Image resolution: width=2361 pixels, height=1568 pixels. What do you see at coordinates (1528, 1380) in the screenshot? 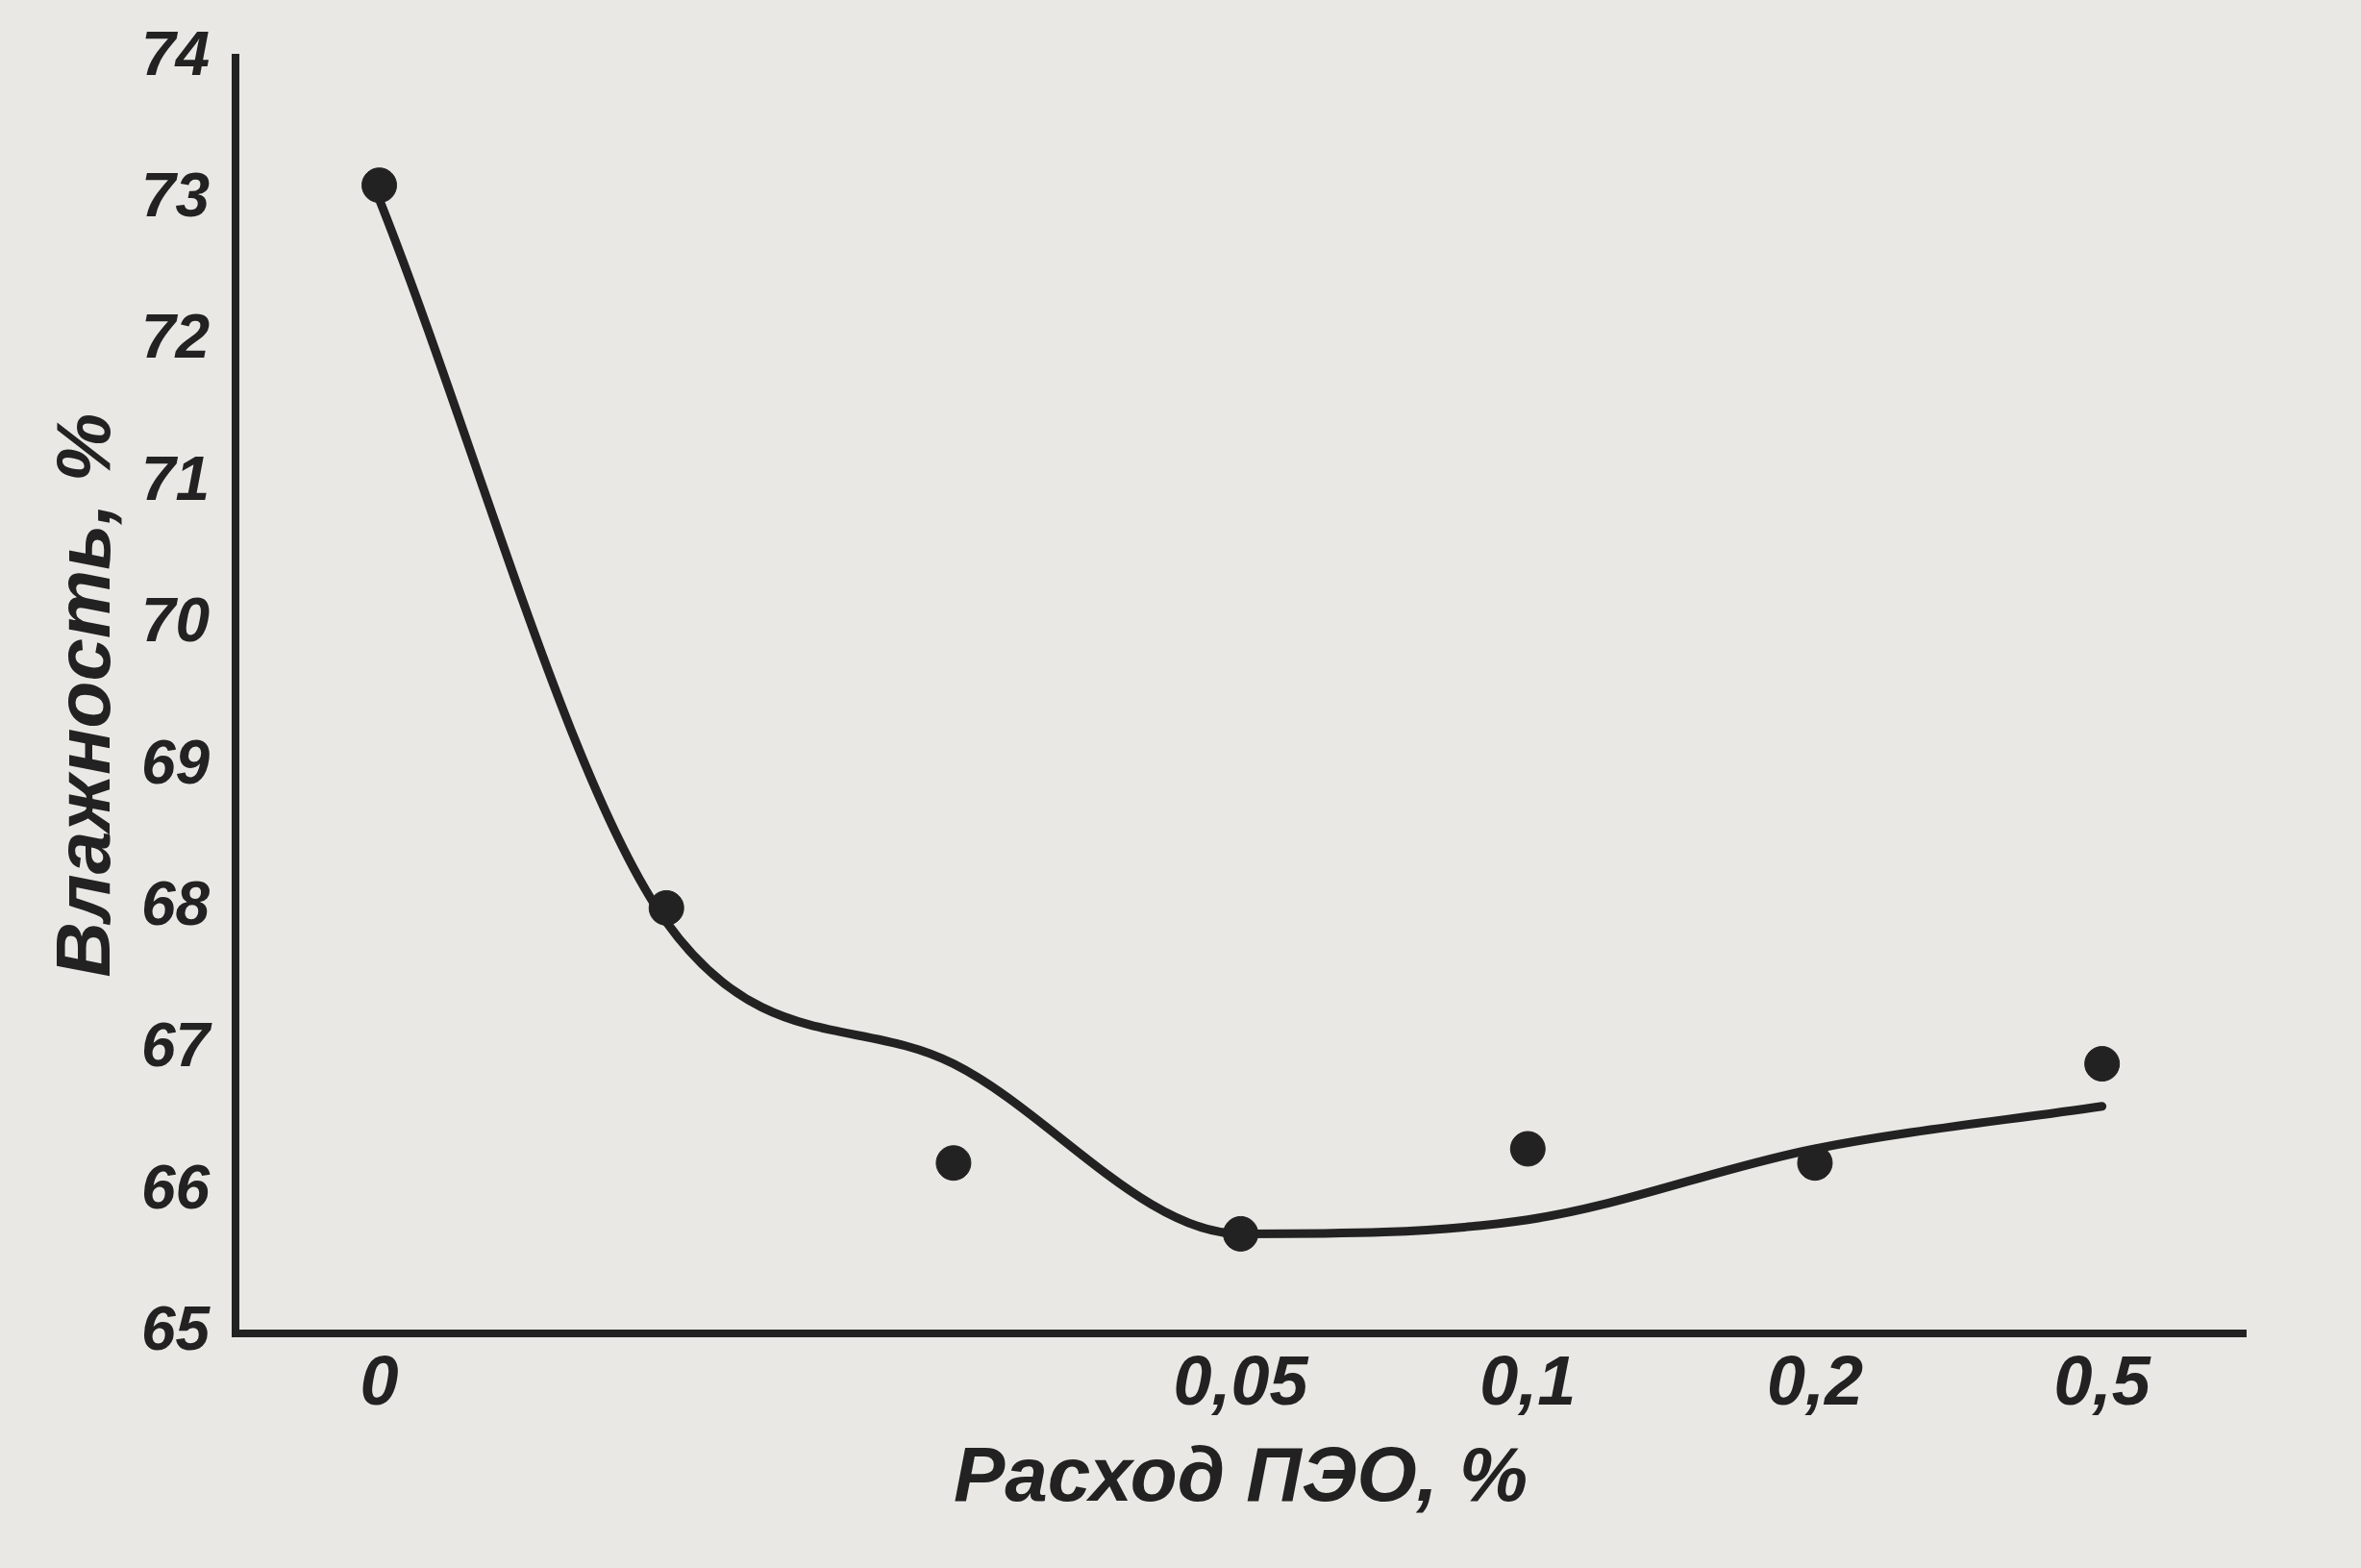
I see `x-tick-label: 0,1` at bounding box center [1528, 1380].